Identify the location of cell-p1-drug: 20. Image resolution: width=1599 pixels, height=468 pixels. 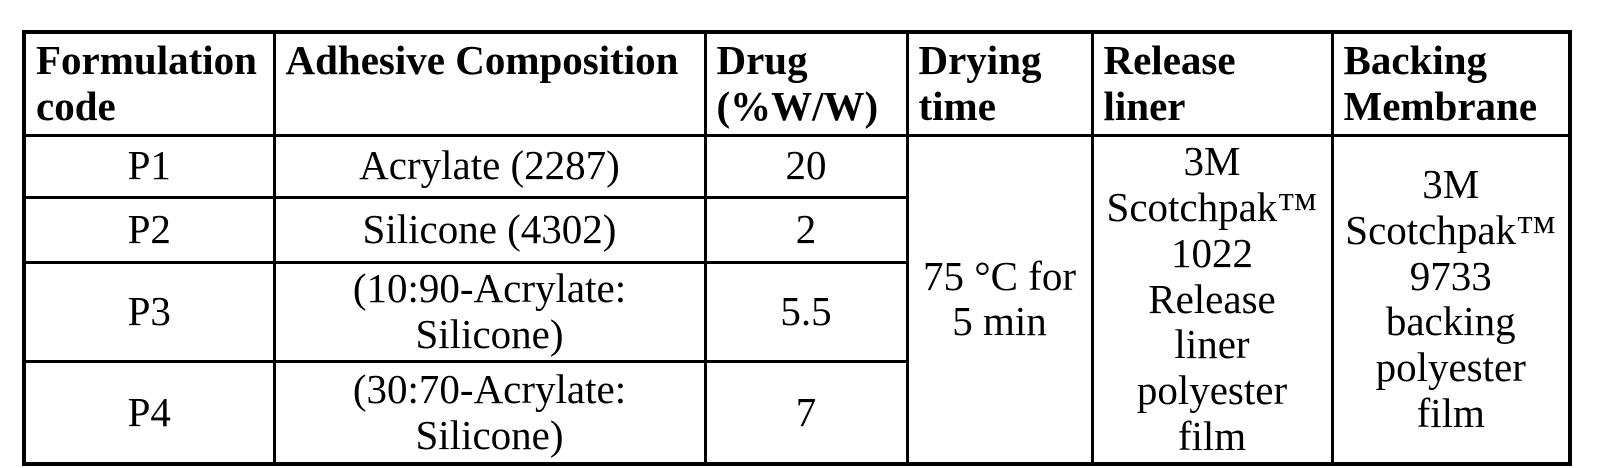
(806, 166).